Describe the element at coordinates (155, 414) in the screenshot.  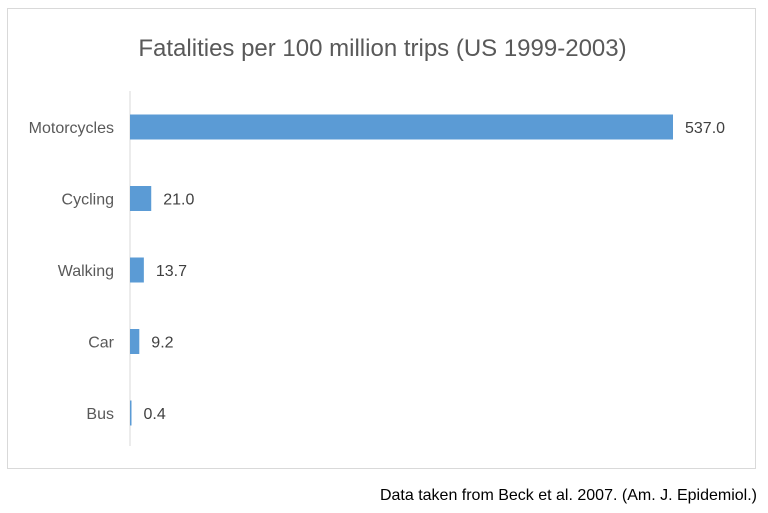
I see `data-label: 0.4` at that location.